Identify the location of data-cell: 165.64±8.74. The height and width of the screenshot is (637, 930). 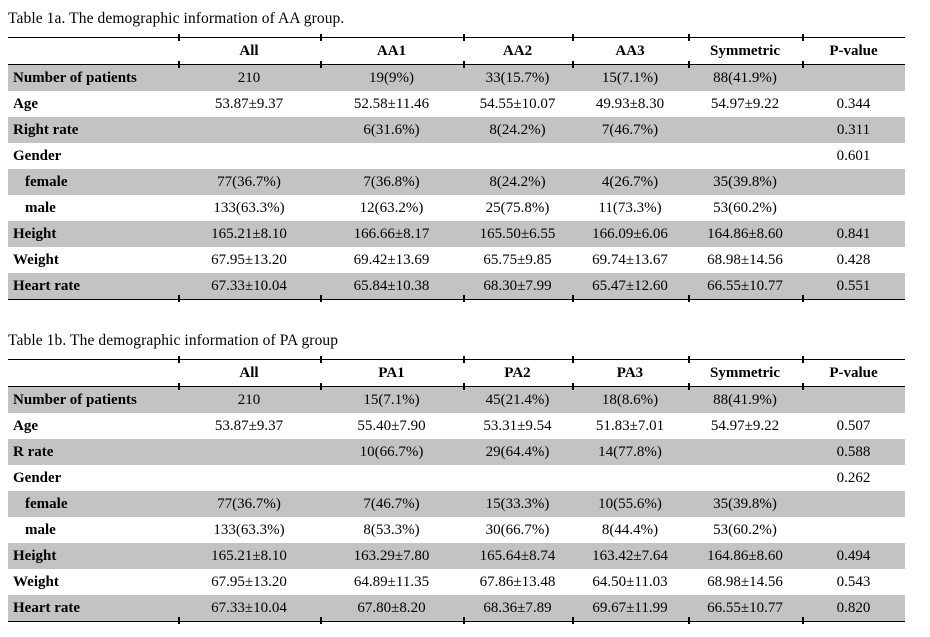
(517, 555).